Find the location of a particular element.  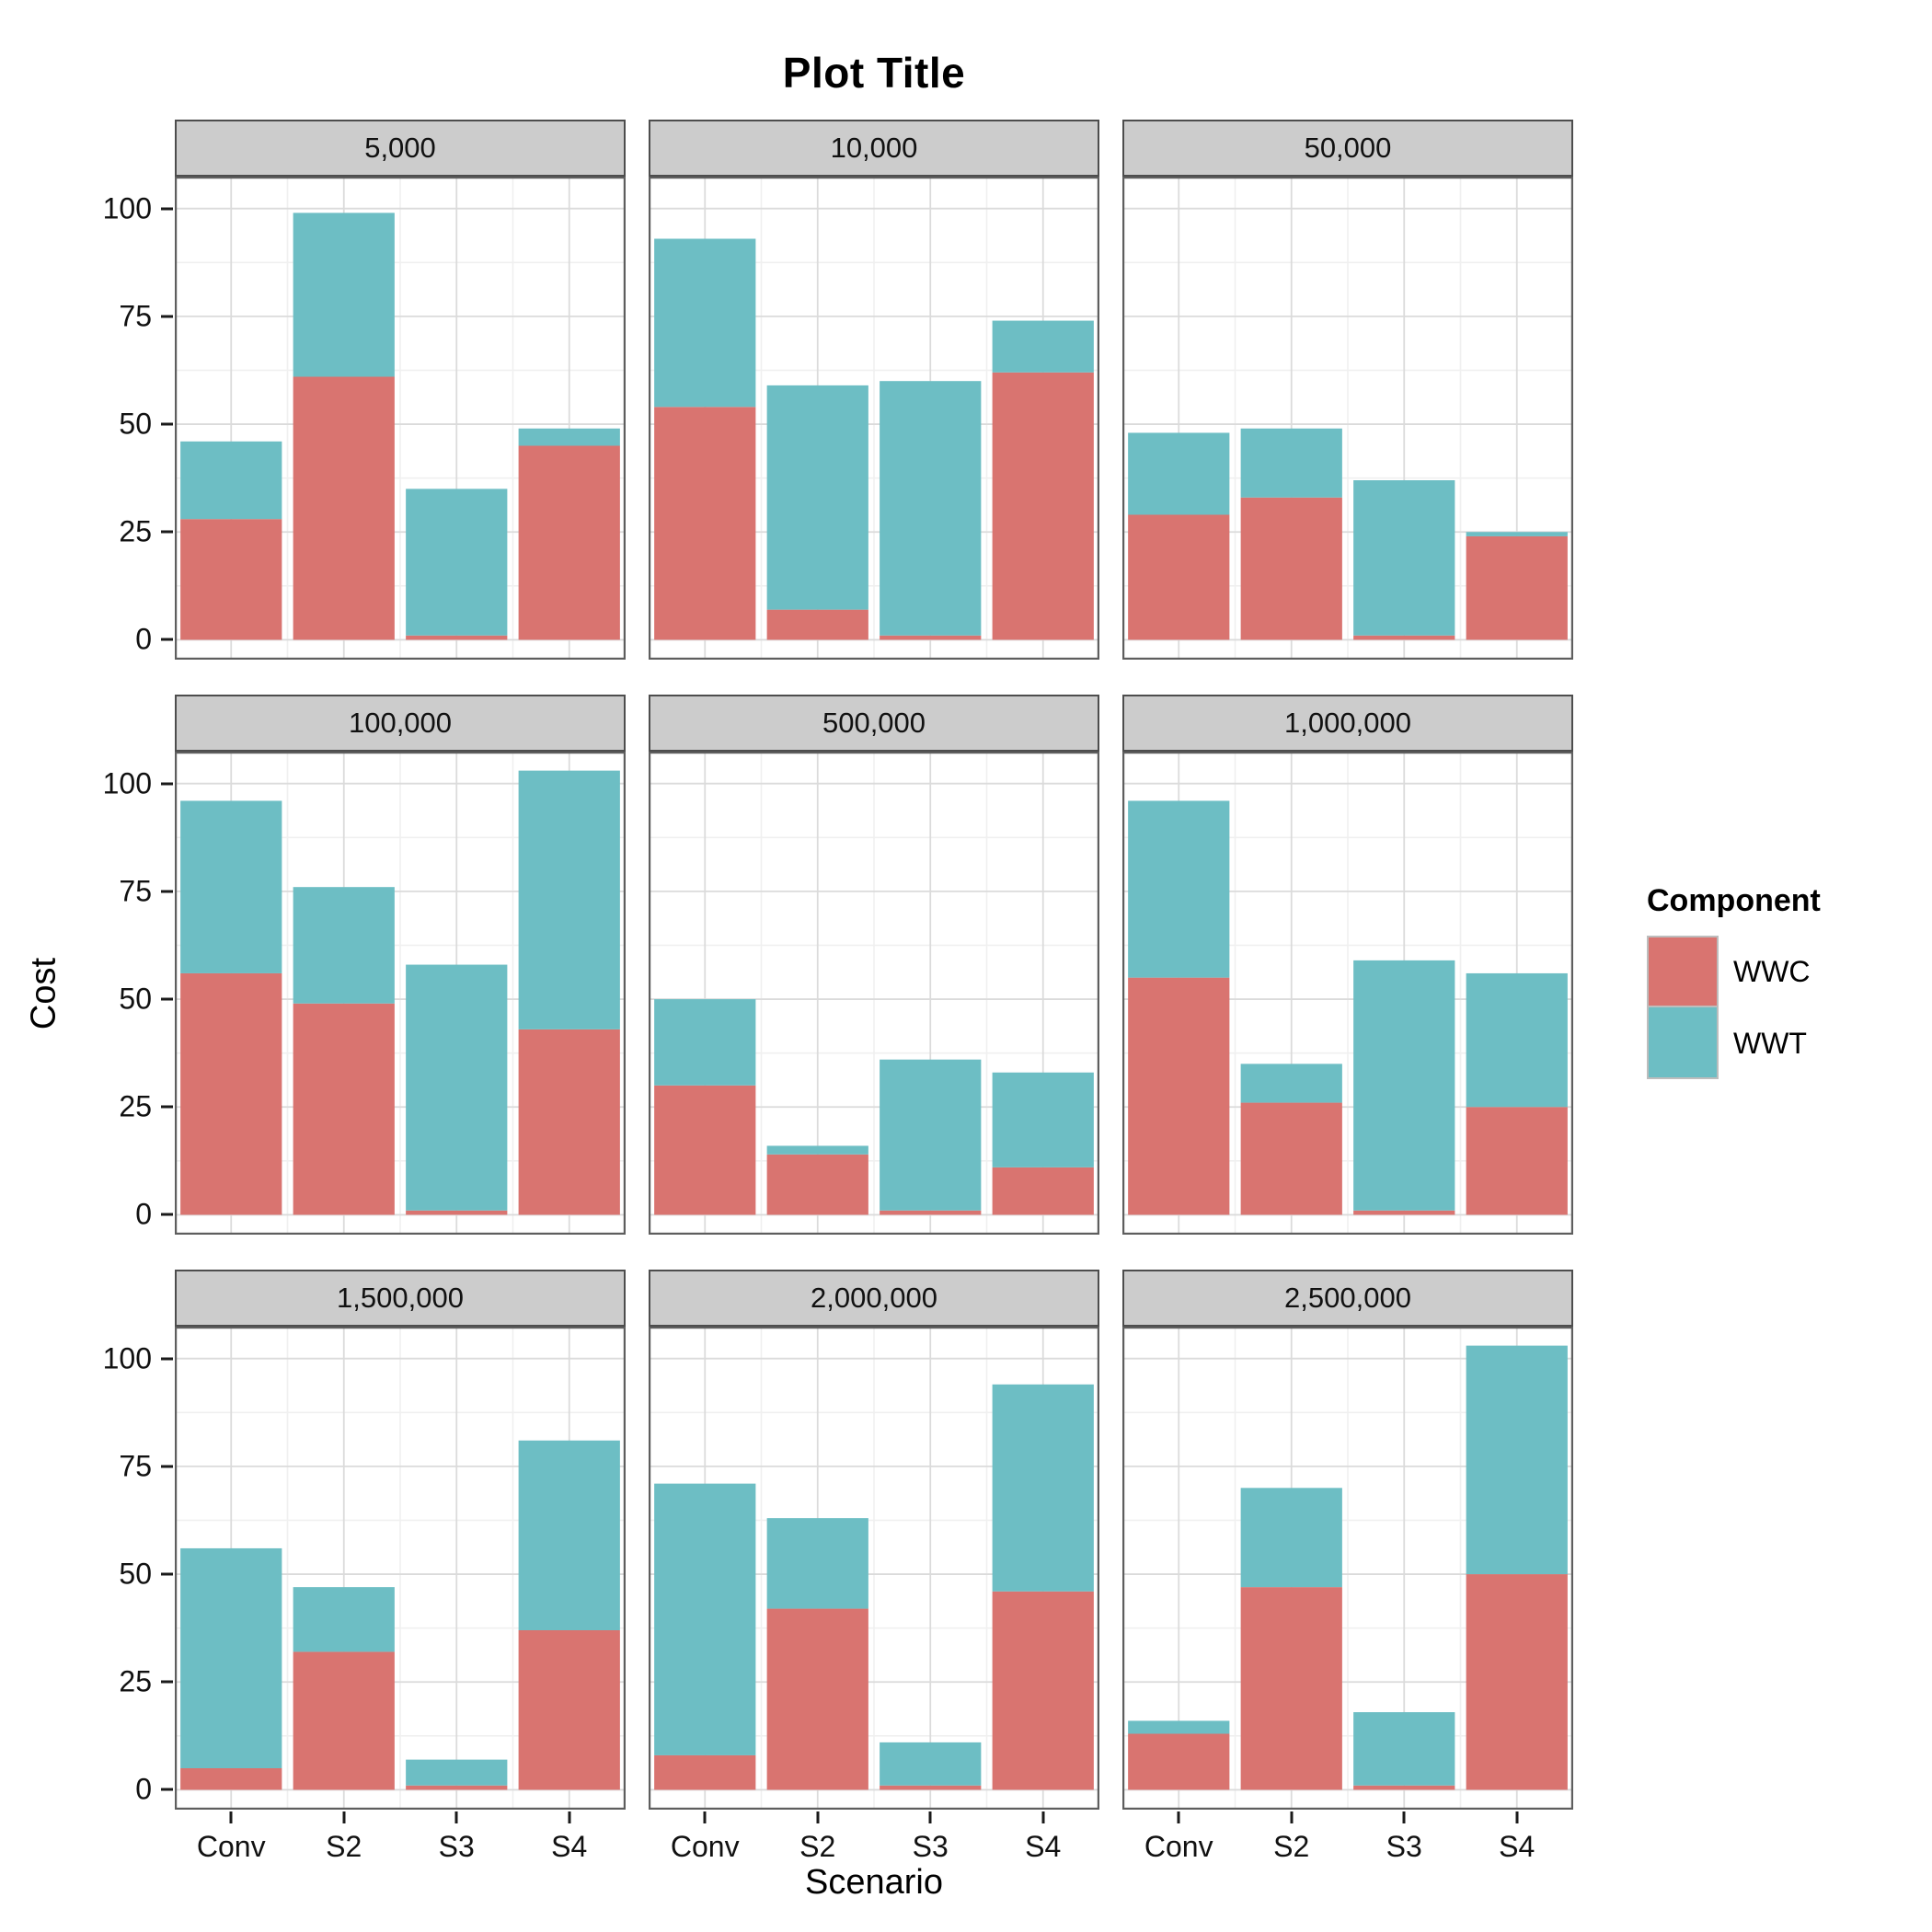

legend: Component WWC WWT is located at coordinates (1734, 981).